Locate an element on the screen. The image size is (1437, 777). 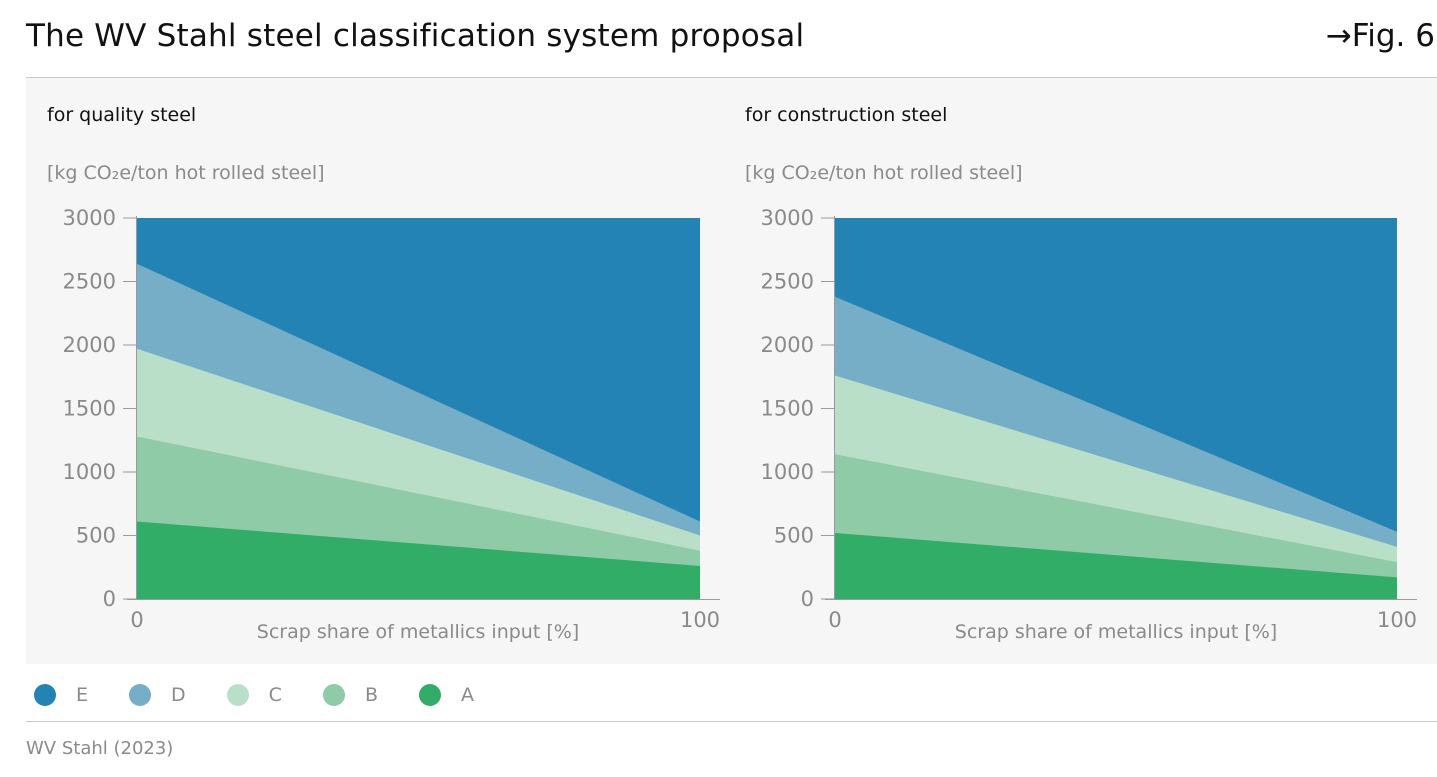
top-divider is located at coordinates (731, 77).